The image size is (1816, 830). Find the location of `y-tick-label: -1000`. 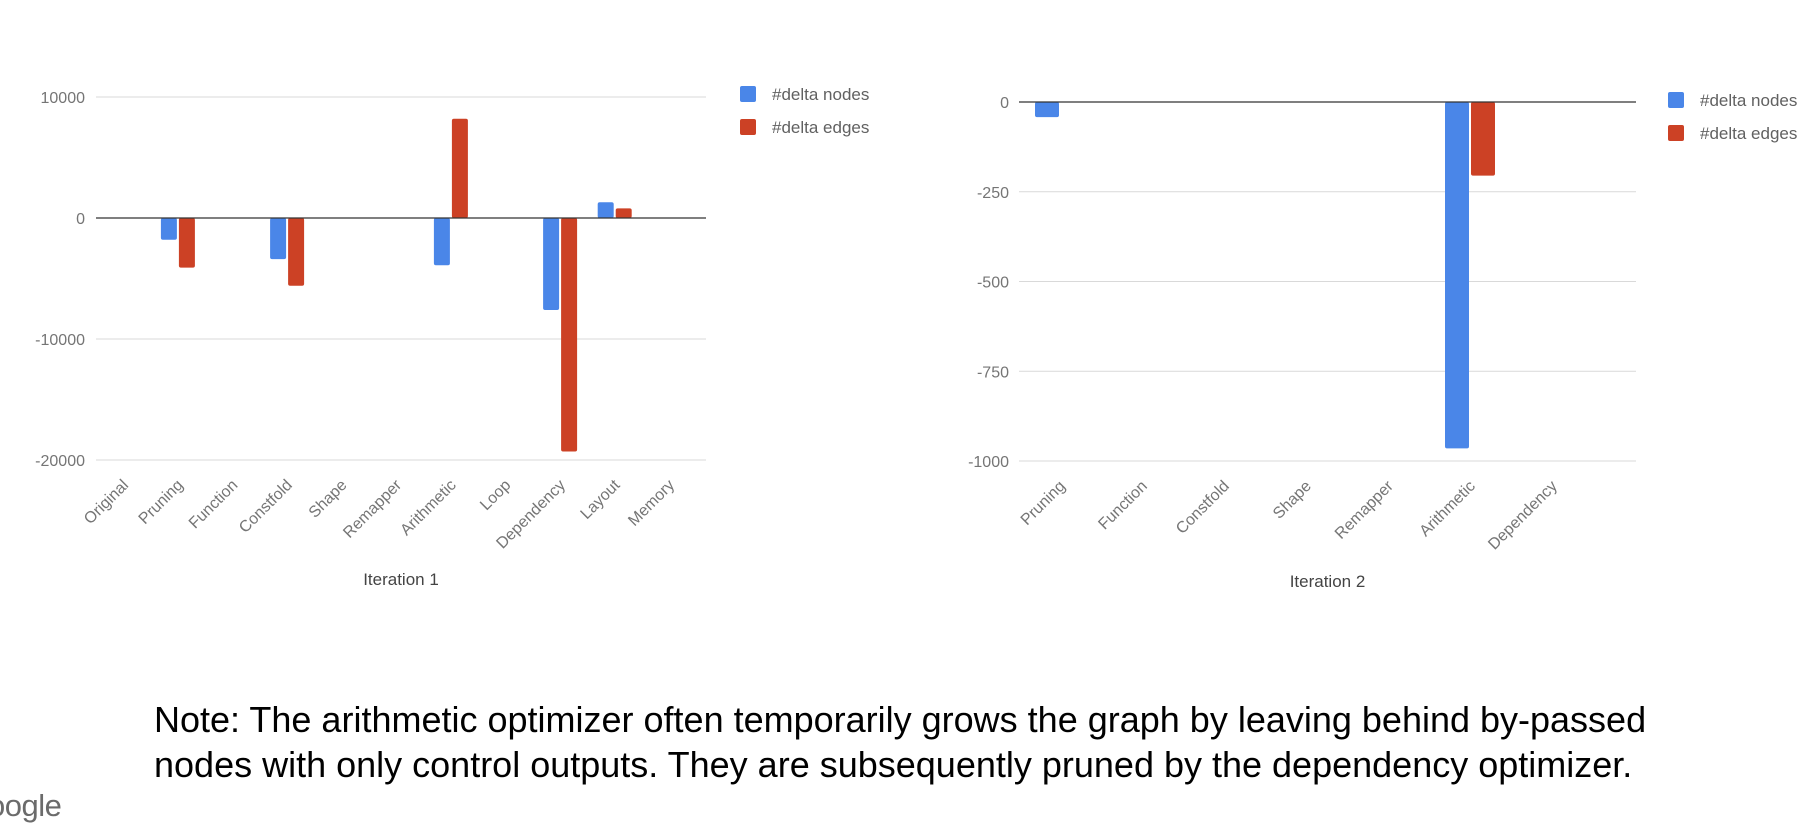

y-tick-label: -1000 is located at coordinates (988, 462).